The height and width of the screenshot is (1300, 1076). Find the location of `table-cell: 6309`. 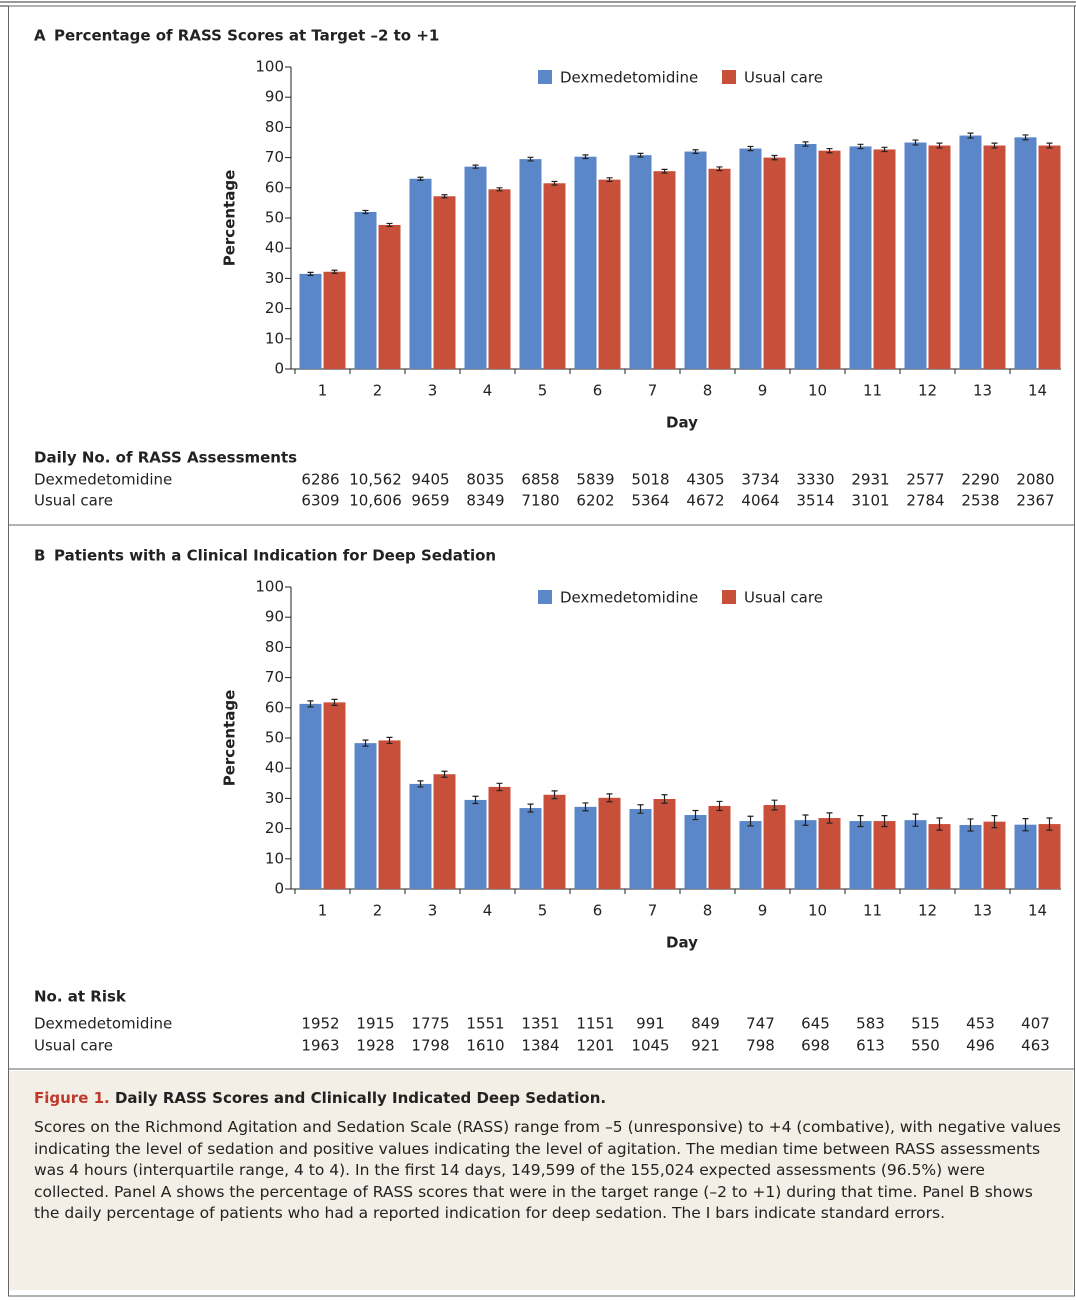

table-cell: 6309 is located at coordinates (320, 501).